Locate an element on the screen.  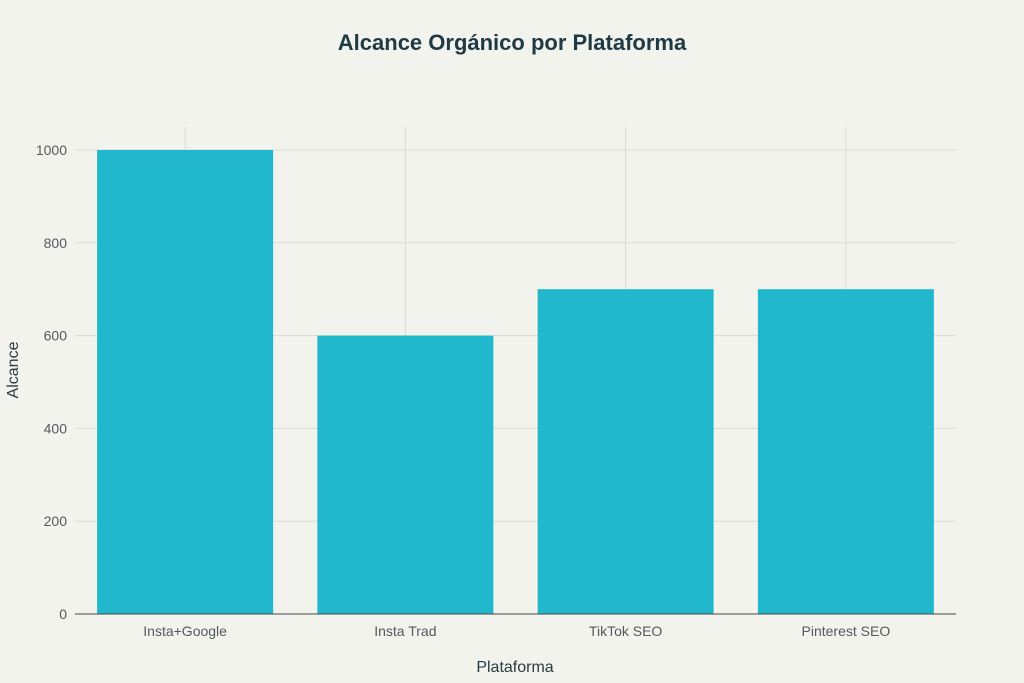
x-axis-label: Plataforma is located at coordinates (514, 667).